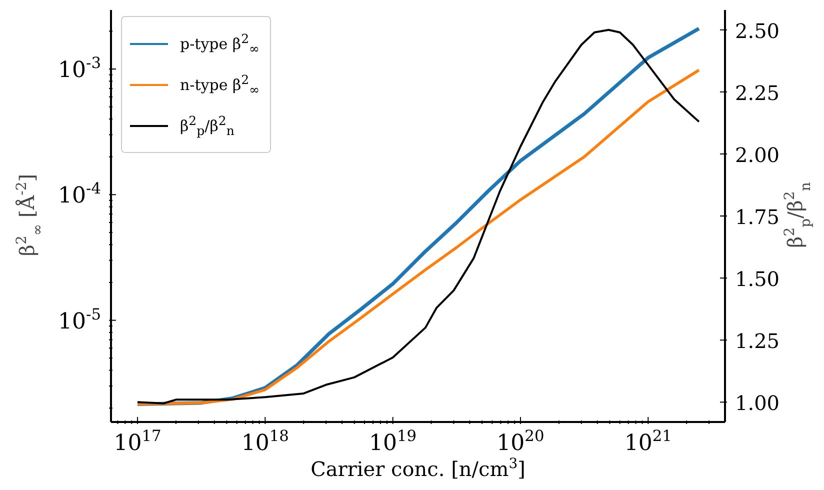  What do you see at coordinates (138, 441) in the screenshot?
I see `x-tick-label: 10$^{17}$` at bounding box center [138, 441].